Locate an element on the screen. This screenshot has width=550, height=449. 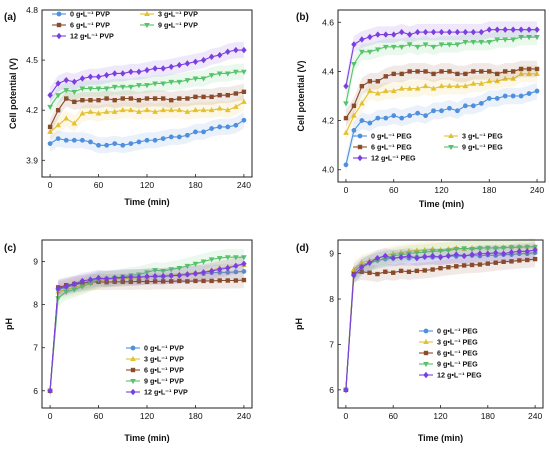
legend-item: 12 g•L⁻¹ PVP is located at coordinates (157, 392).